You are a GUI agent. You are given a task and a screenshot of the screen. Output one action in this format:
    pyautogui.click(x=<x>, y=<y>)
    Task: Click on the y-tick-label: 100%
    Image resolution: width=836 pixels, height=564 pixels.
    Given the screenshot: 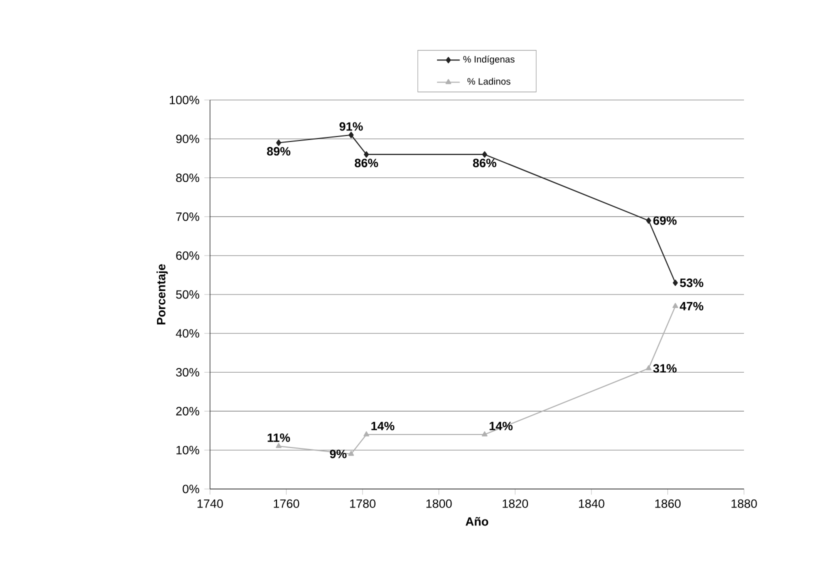 What is the action you would take?
    pyautogui.click(x=185, y=100)
    